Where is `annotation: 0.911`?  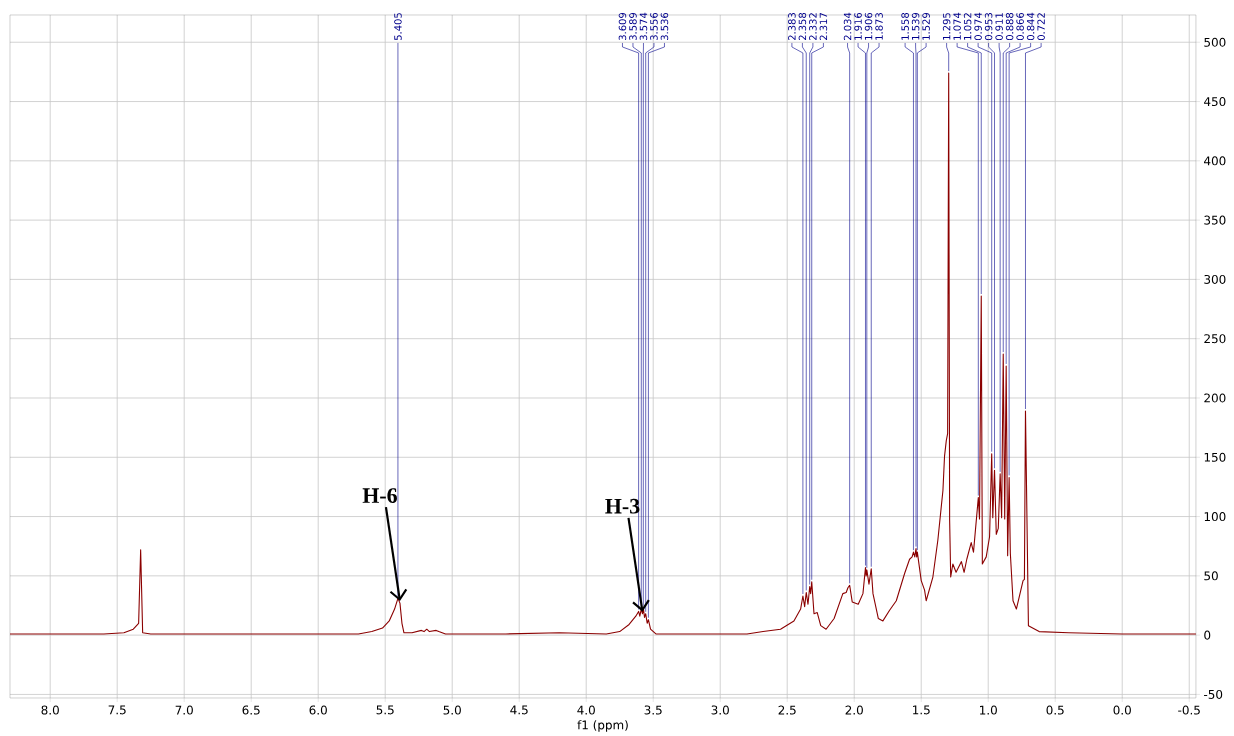 annotation: 0.911 is located at coordinates (999, 27).